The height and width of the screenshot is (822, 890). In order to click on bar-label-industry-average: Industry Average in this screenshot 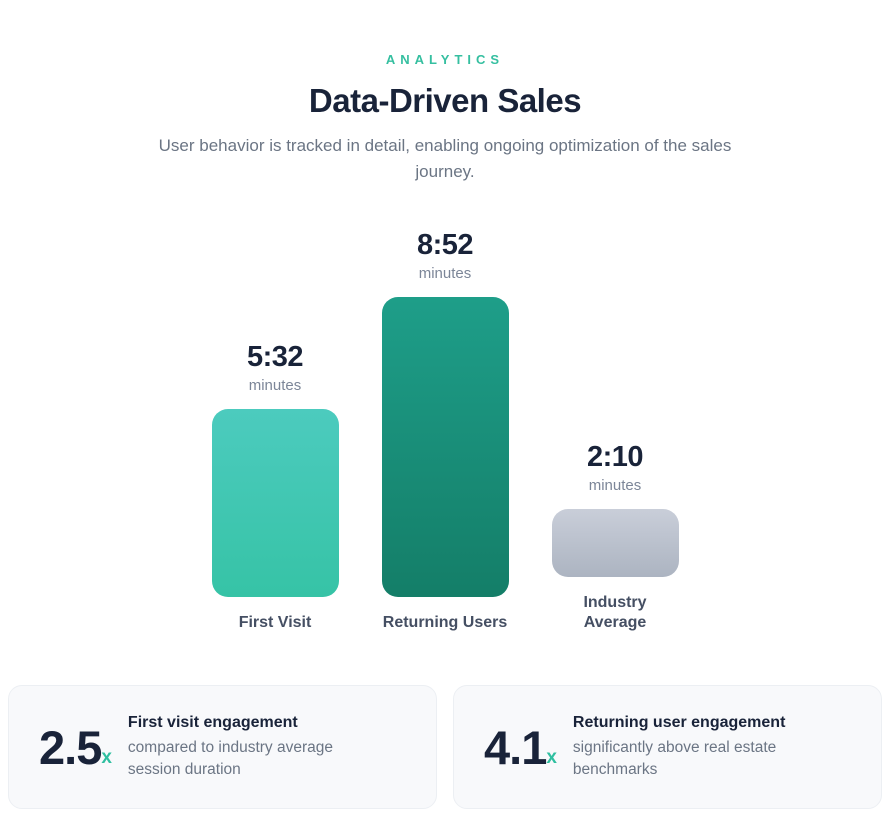, I will do `click(615, 612)`.